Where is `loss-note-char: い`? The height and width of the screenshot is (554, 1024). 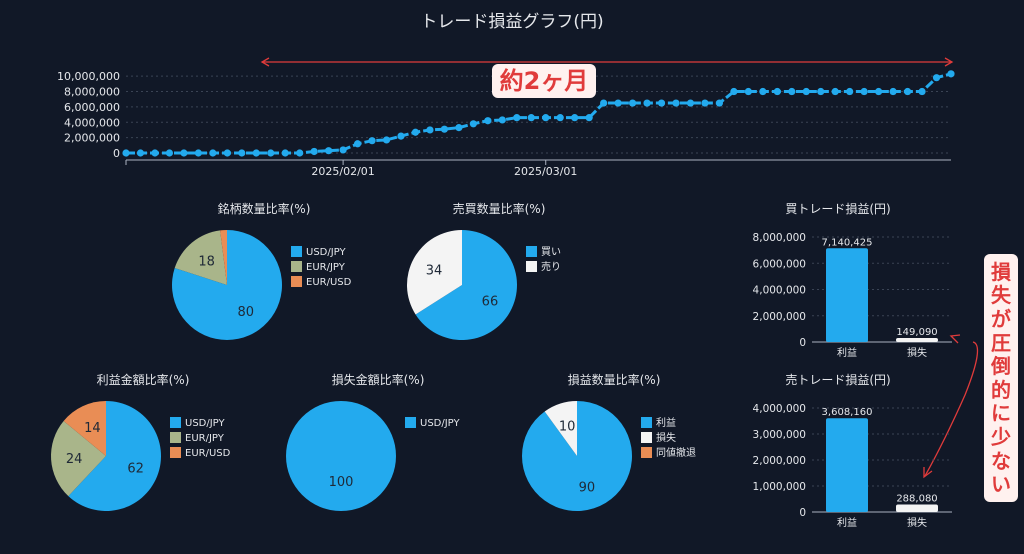 loss-note-char: い is located at coordinates (1001, 484).